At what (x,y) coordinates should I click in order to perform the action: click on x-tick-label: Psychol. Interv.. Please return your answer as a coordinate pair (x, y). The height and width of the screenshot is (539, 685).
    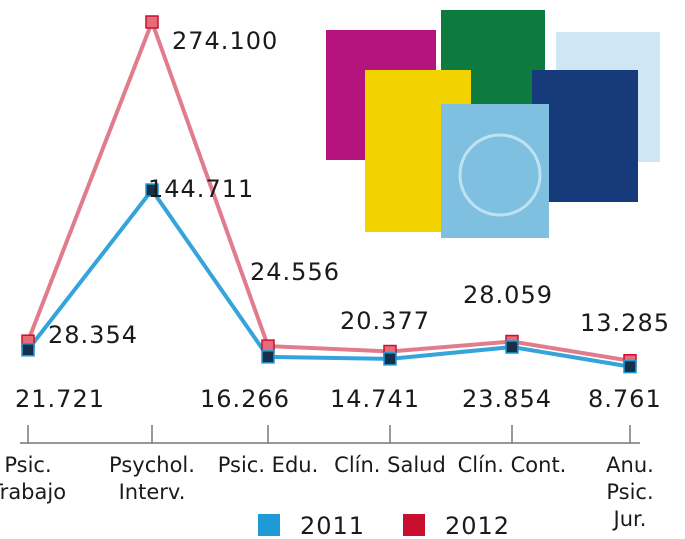
    Looking at the image, I should click on (152, 478).